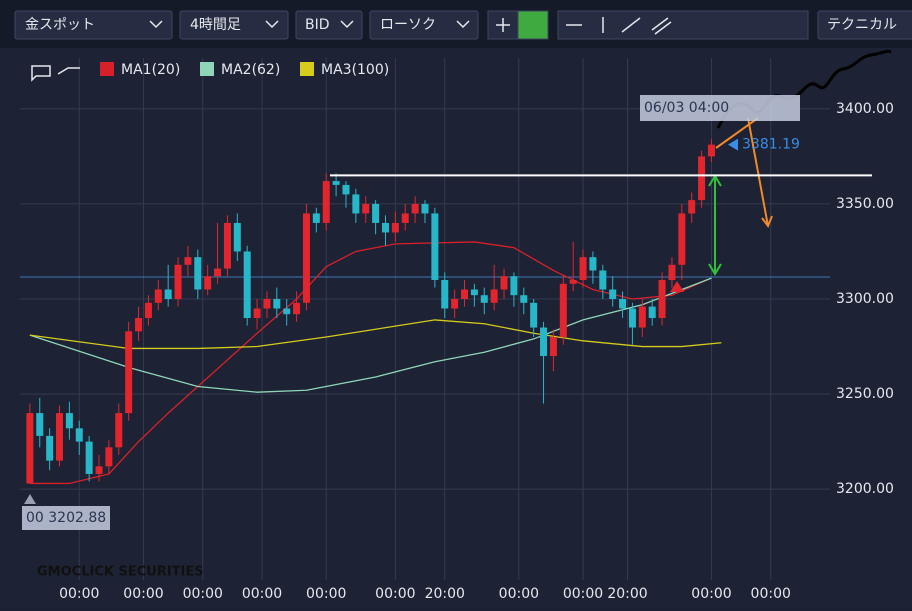  I want to click on y-tick-label: 3300.00, so click(865, 299).